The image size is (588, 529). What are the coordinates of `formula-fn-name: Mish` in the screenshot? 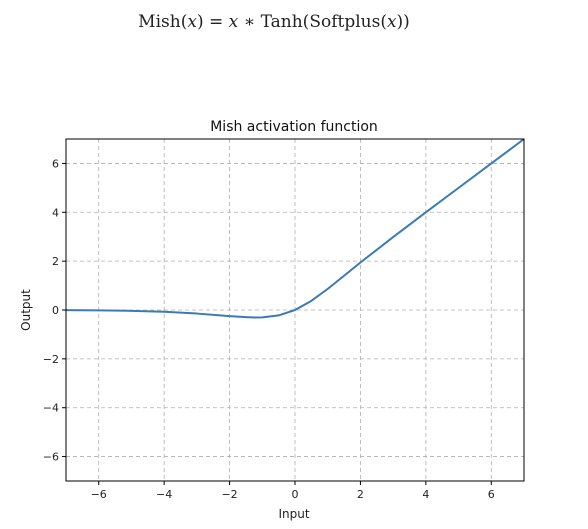 It's located at (159, 22).